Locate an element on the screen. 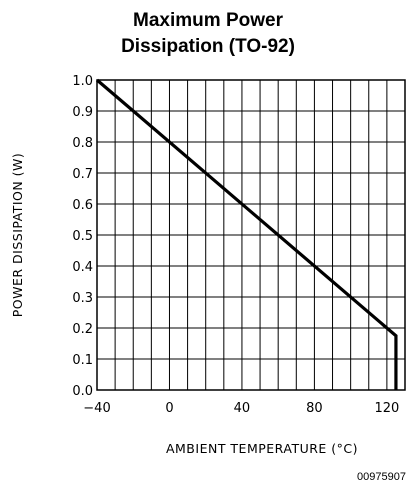 The image size is (409, 485). chart-title-line-2: Dissipation (TO-92) is located at coordinates (208, 46).